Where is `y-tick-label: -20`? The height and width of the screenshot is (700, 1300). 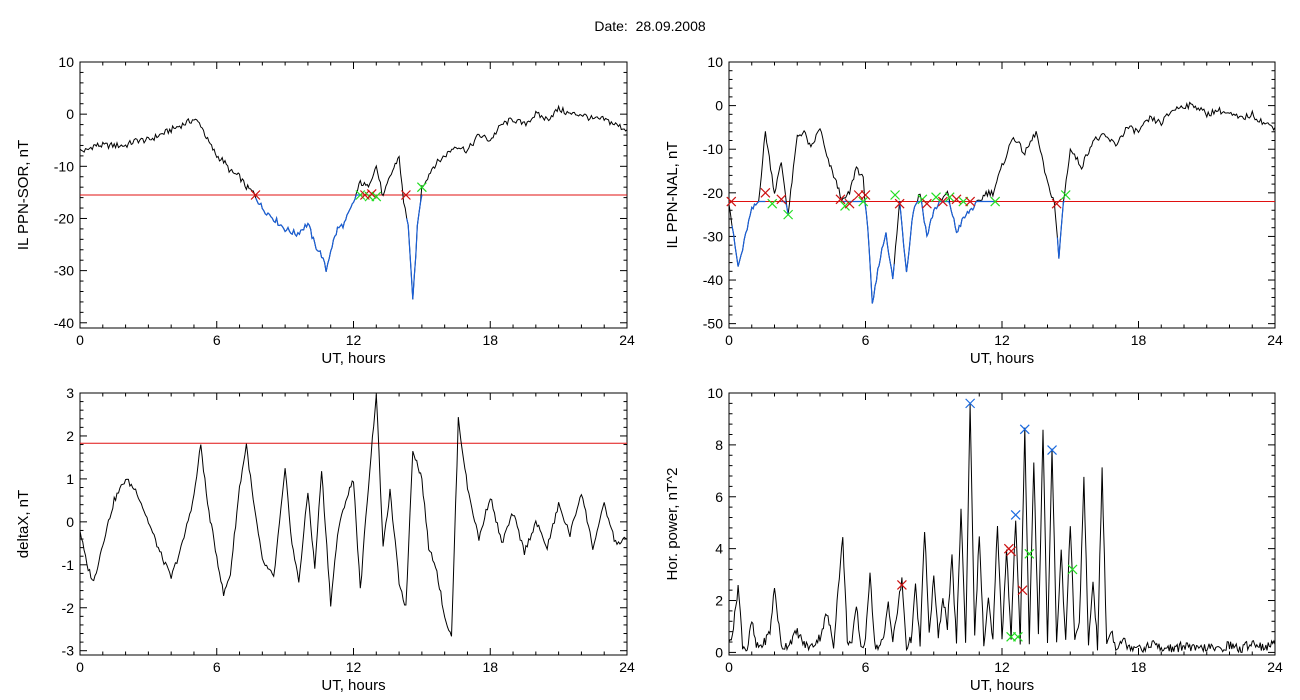
y-tick-label: -20 is located at coordinates (64, 218).